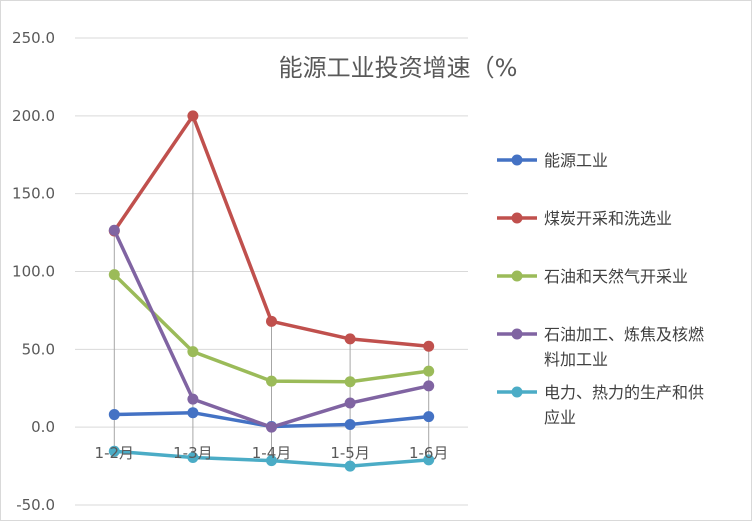 The height and width of the screenshot is (521, 752). I want to click on y-tick-label: 0.0, so click(43, 427).